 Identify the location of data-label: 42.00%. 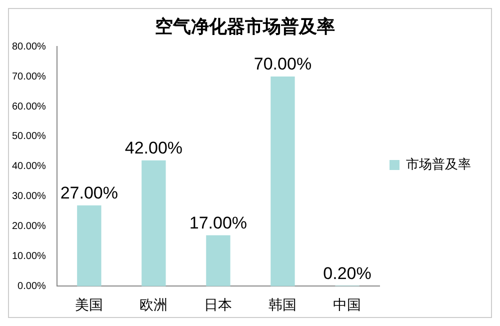
(153, 148).